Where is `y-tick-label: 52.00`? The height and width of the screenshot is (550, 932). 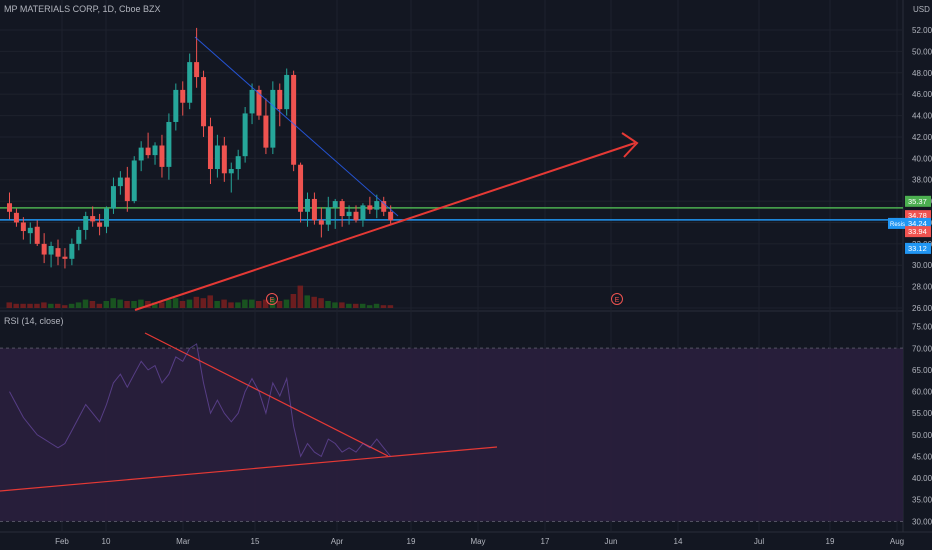
y-tick-label: 52.00 is located at coordinates (922, 30).